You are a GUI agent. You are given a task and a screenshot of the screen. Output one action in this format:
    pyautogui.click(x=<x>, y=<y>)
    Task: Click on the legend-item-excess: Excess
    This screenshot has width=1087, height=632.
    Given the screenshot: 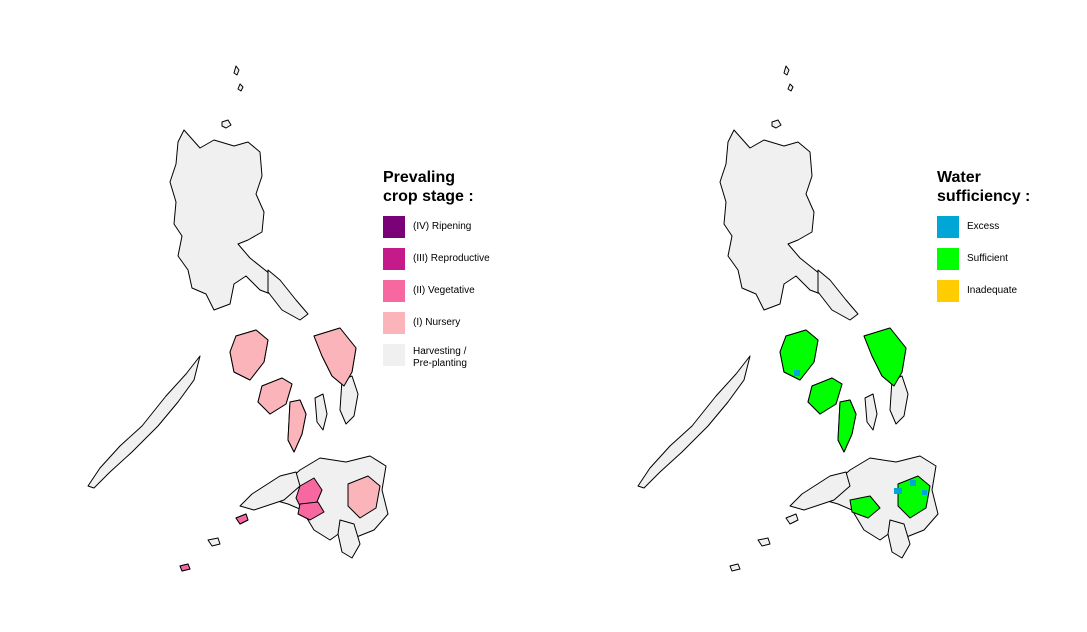 What is the action you would take?
    pyautogui.click(x=983, y=232)
    